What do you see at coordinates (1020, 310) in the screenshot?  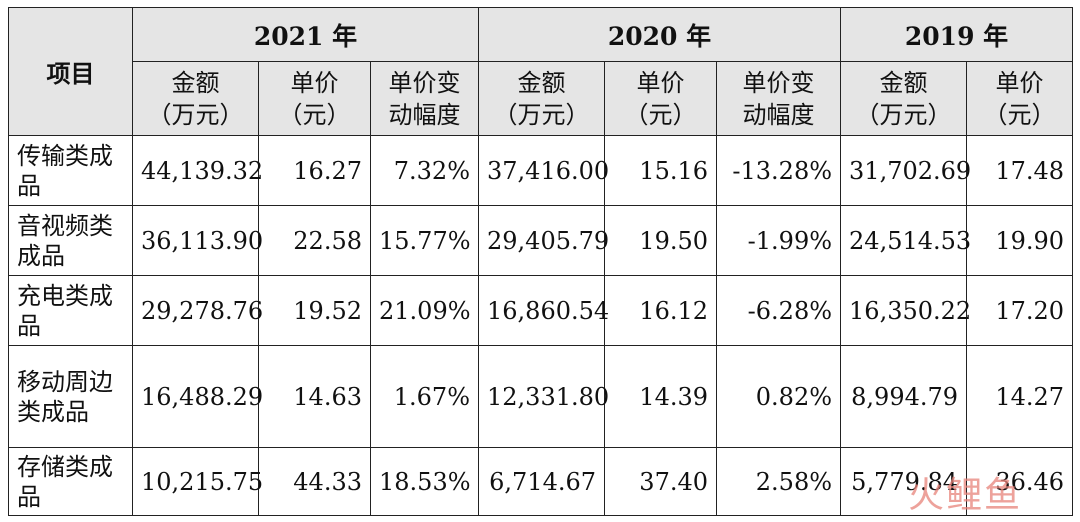 I see `price-cell: 17.20` at bounding box center [1020, 310].